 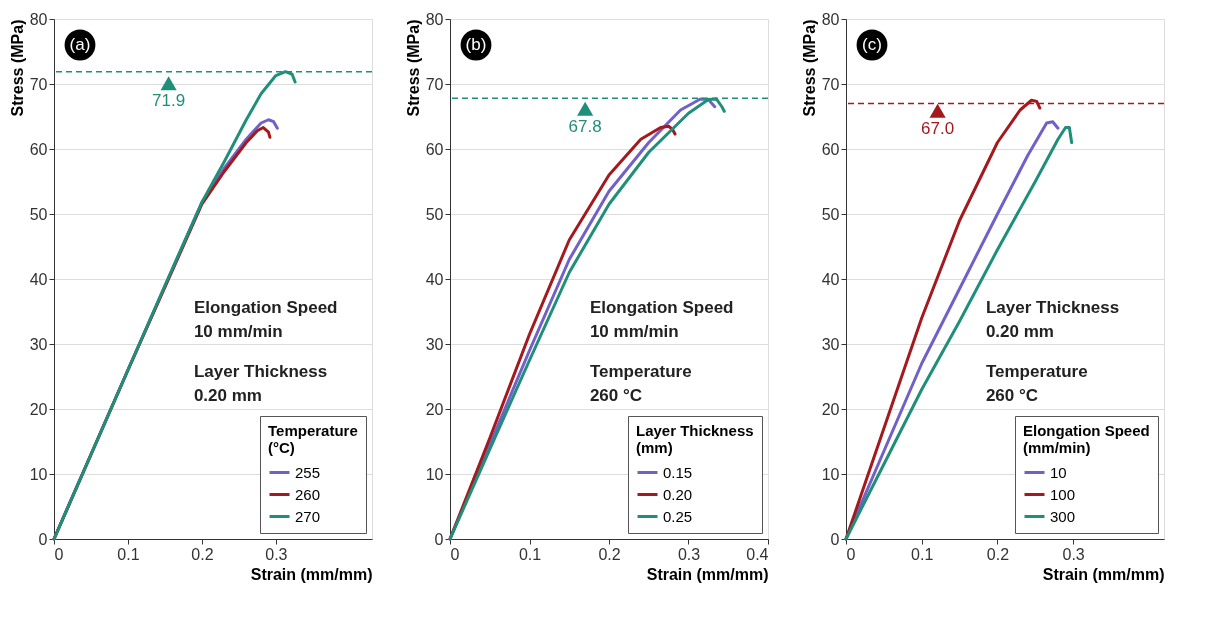 I want to click on legend-label: 260, so click(x=308, y=494).